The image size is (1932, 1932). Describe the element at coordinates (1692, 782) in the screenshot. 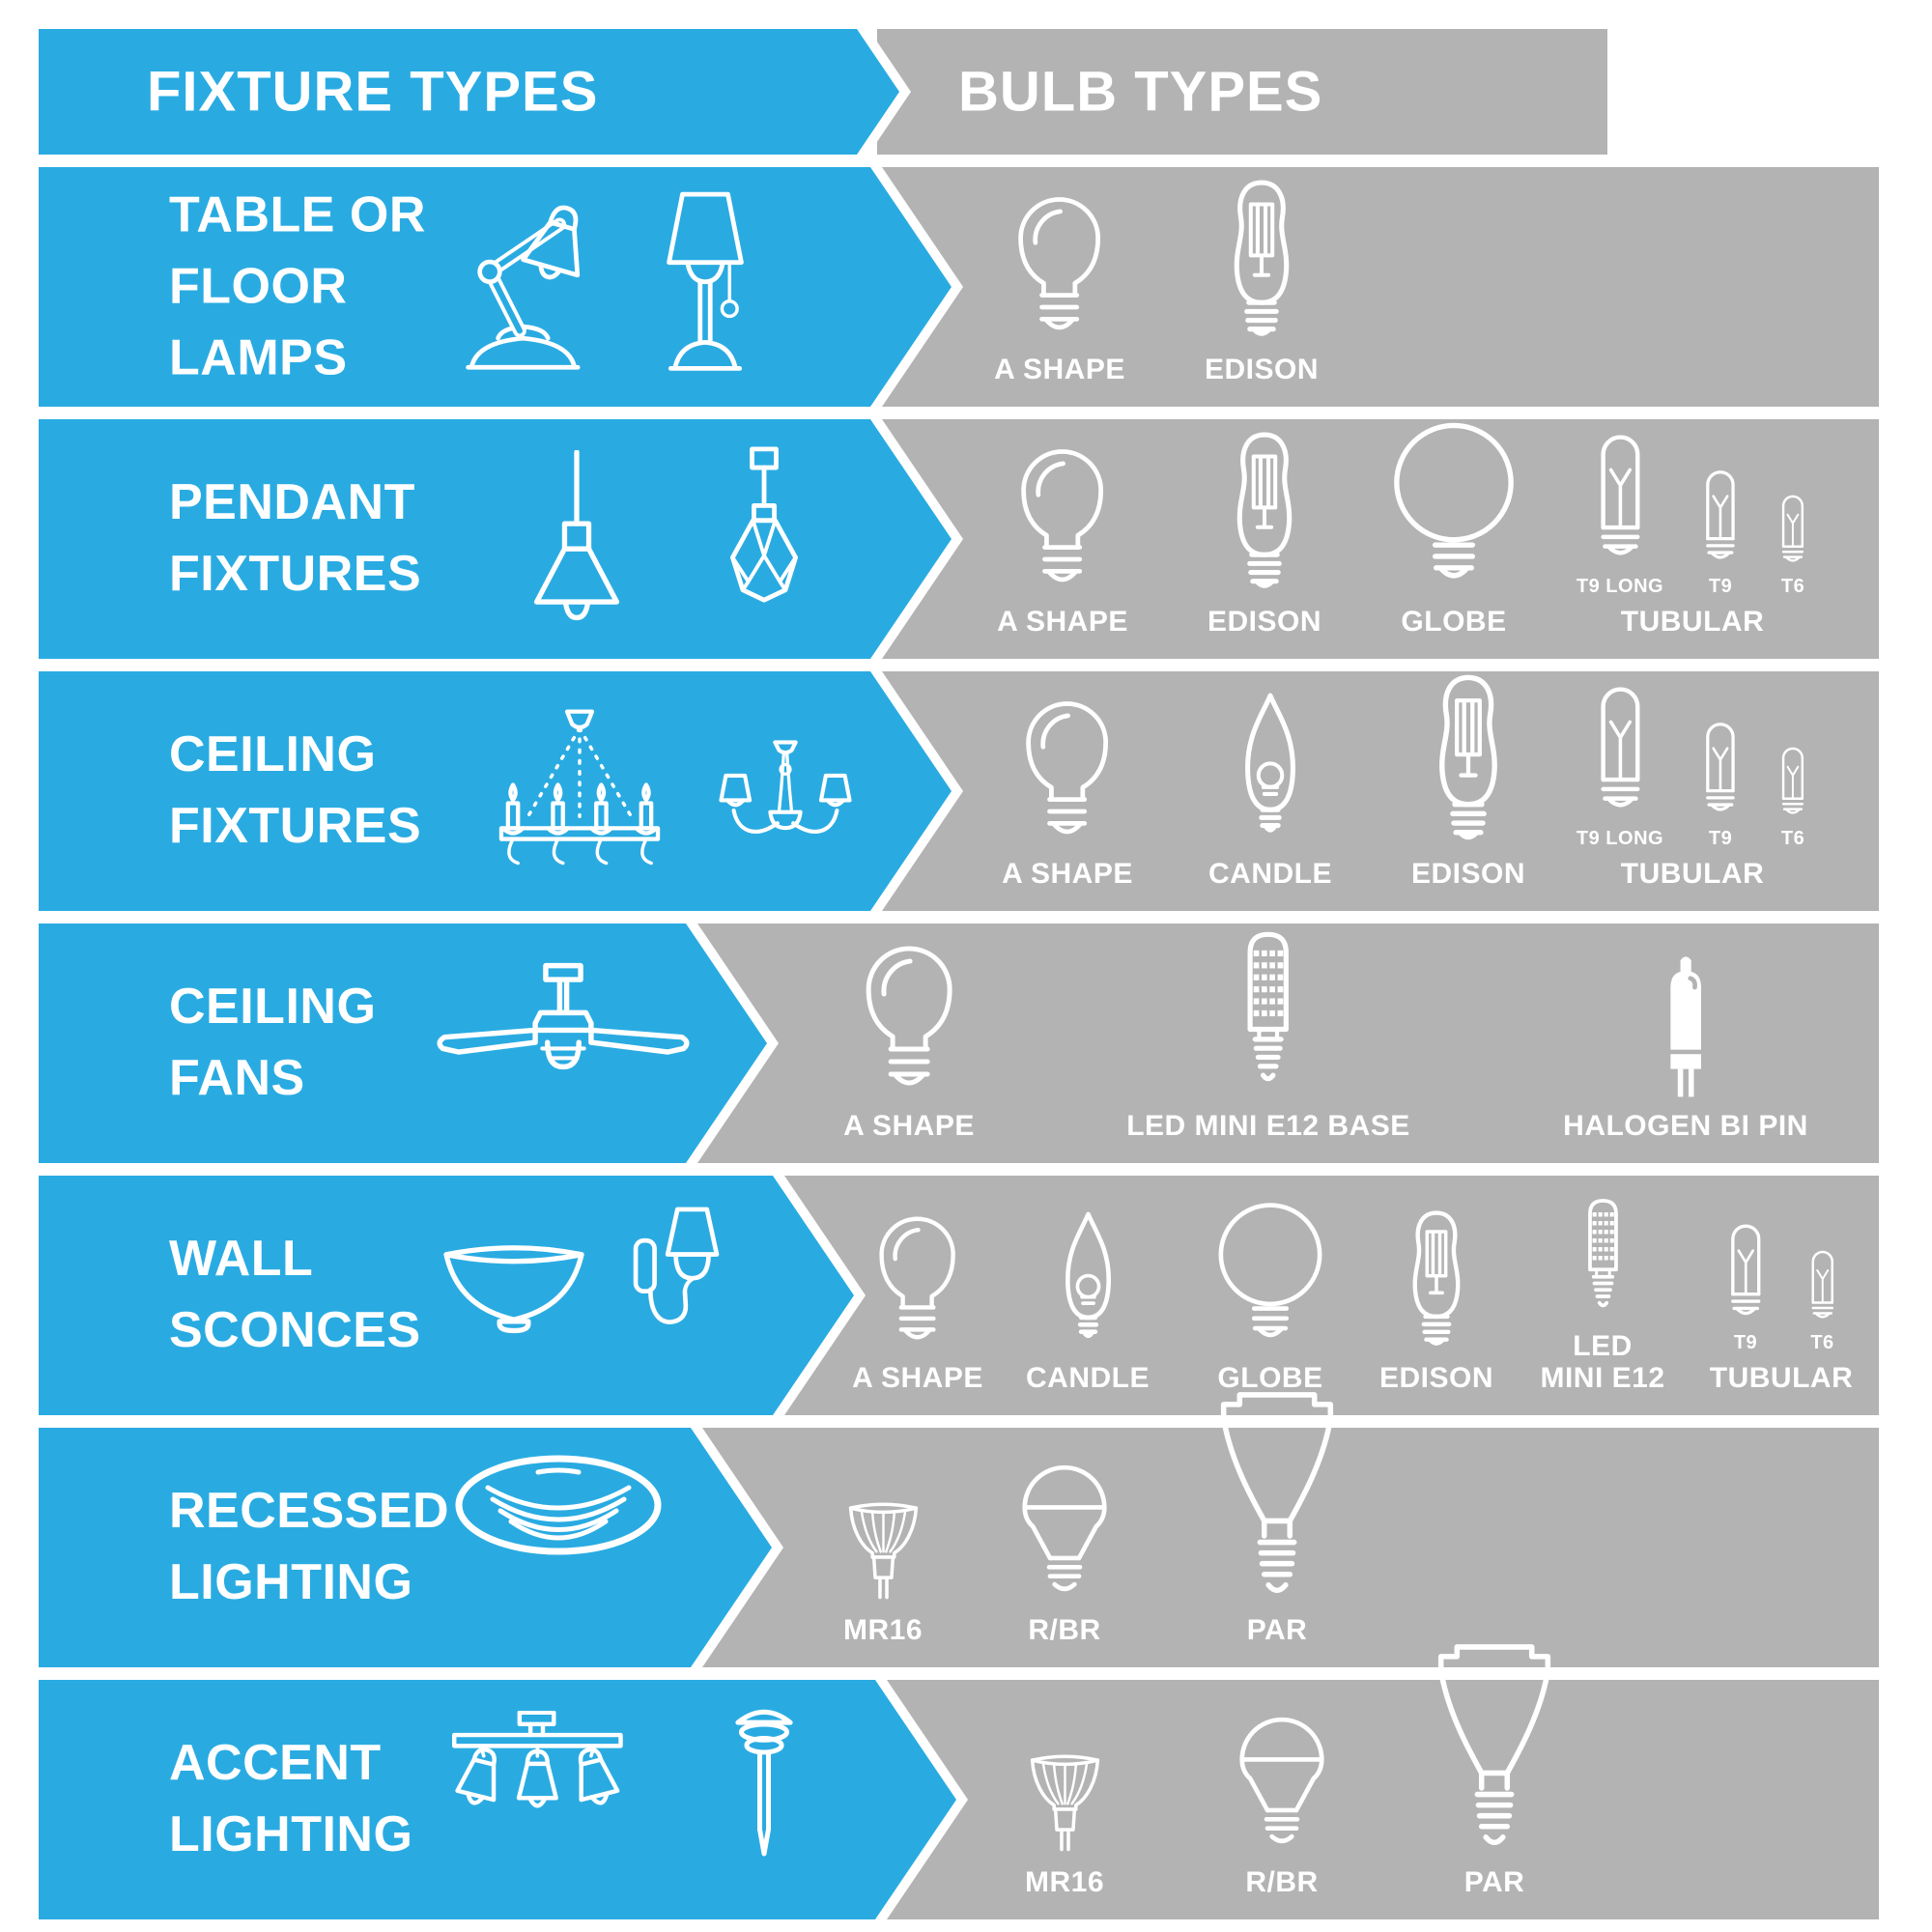

I see `bulb-tubular: T9 LONG T9 T6 TUBULAR` at that location.